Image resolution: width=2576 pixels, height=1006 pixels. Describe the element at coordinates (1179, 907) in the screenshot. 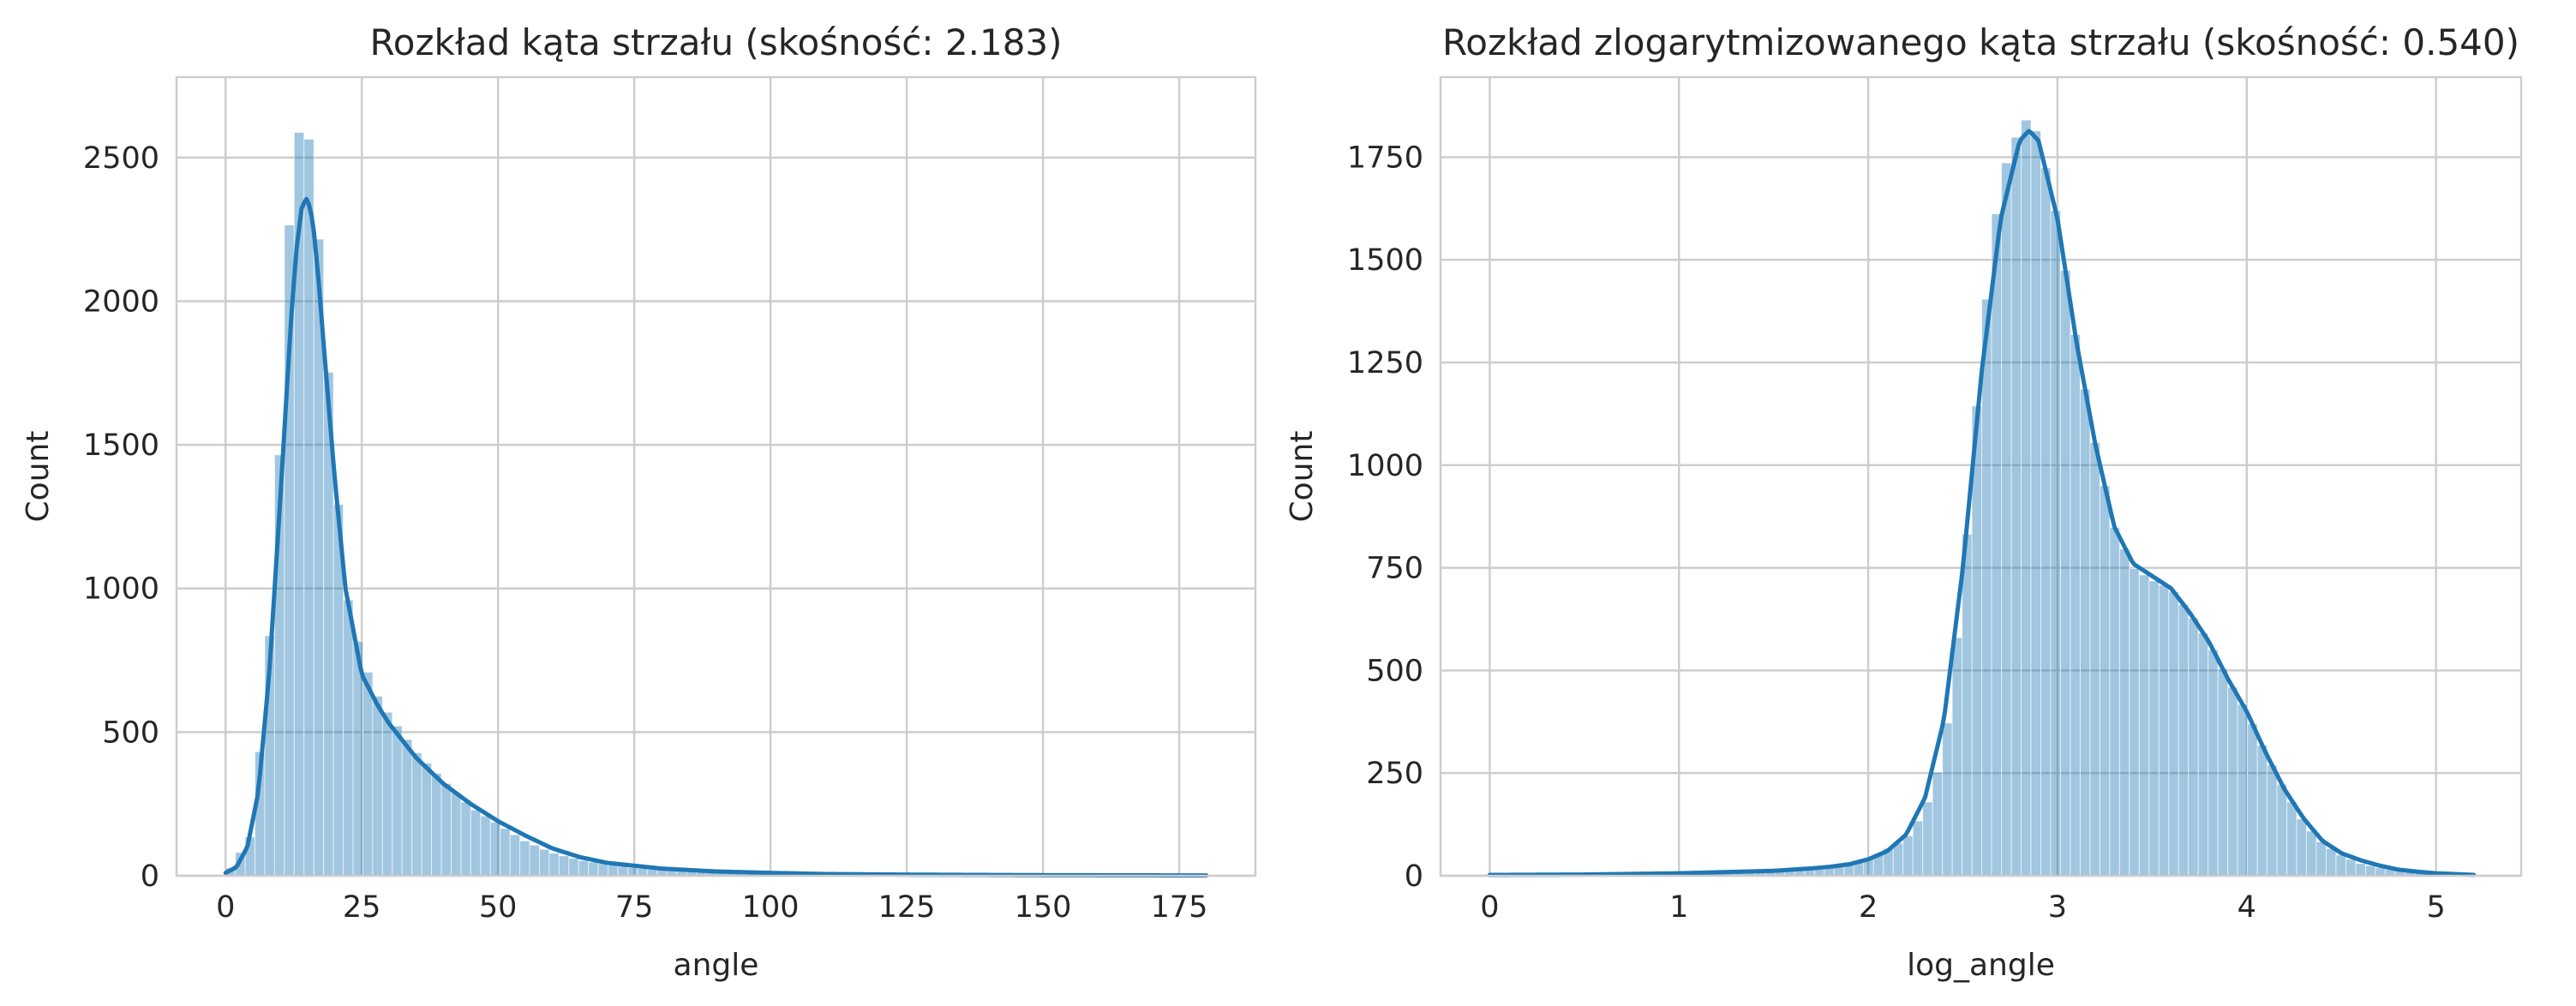

I see `x-tick-label: 175` at that location.